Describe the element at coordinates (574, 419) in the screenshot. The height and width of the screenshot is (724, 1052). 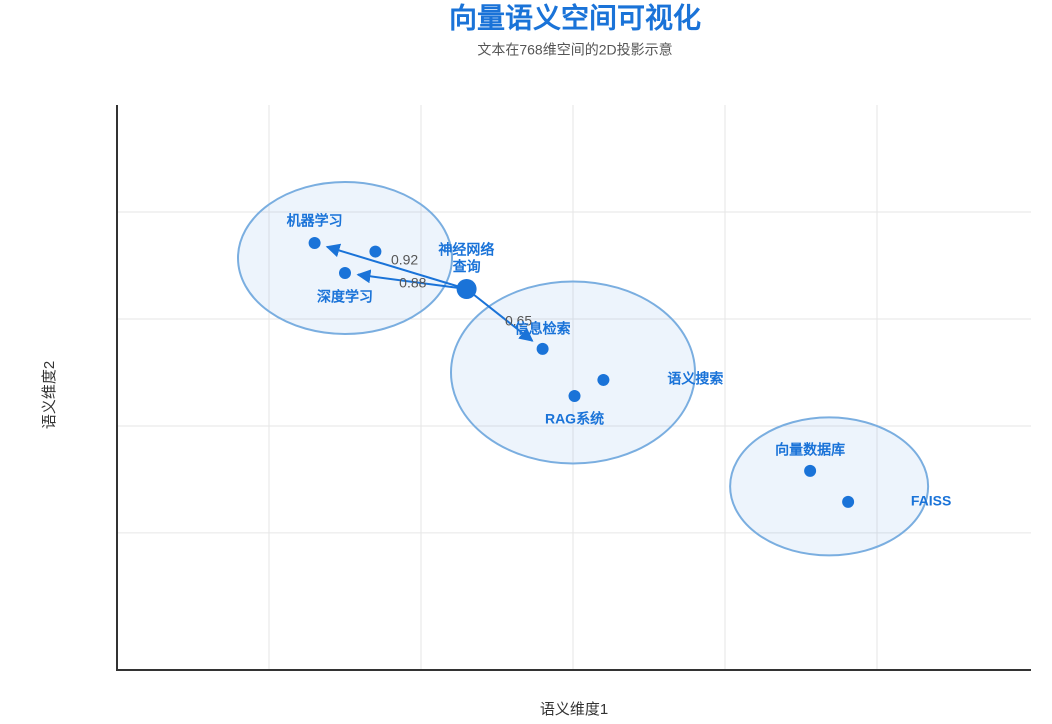
I see `point-label: RAG系统` at that location.